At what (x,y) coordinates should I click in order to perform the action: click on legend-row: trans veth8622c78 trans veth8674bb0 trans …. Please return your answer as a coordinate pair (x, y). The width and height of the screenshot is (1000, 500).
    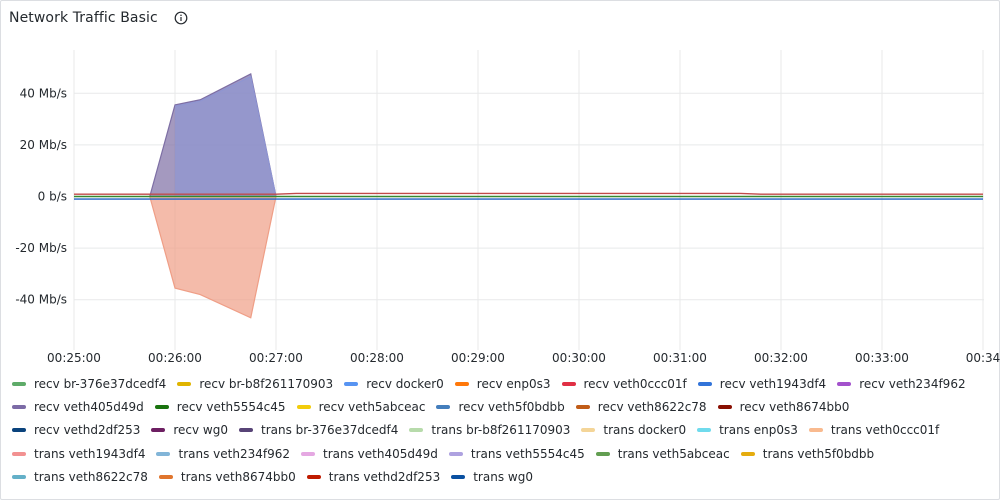
    Looking at the image, I should click on (502, 477).